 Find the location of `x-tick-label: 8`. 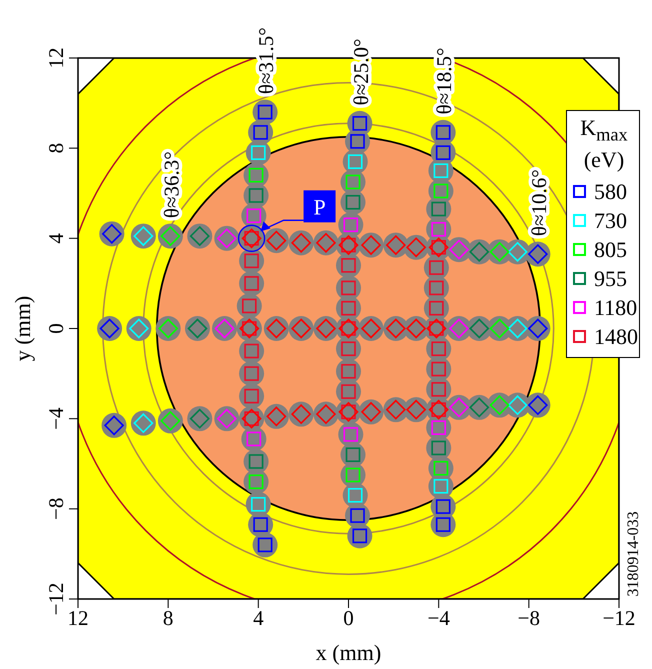

x-tick-label: 8 is located at coordinates (168, 618).